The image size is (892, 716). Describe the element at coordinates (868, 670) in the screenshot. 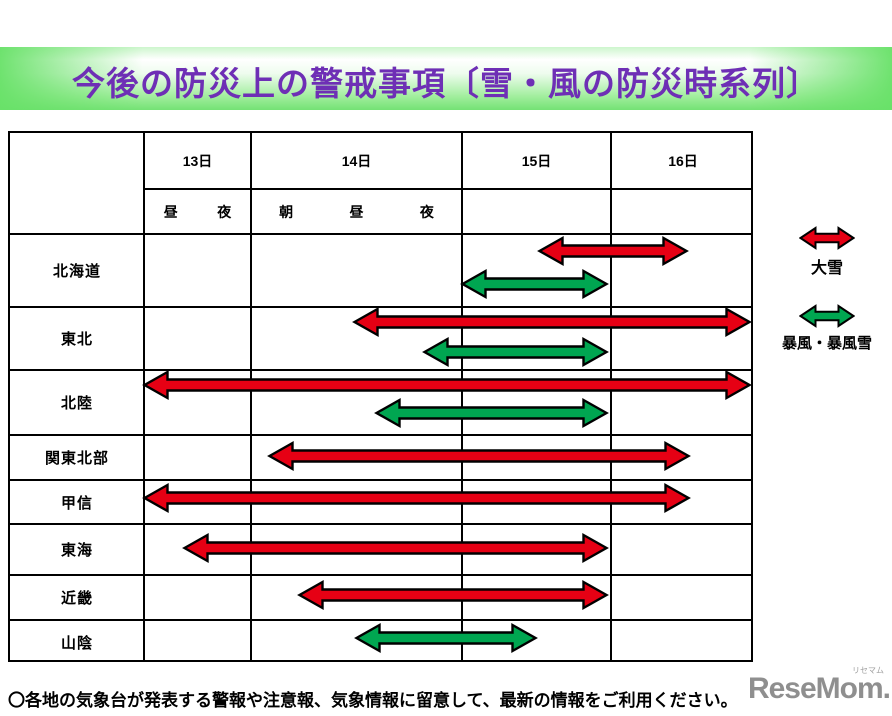

I see `watermark-ruby: リセマム` at that location.